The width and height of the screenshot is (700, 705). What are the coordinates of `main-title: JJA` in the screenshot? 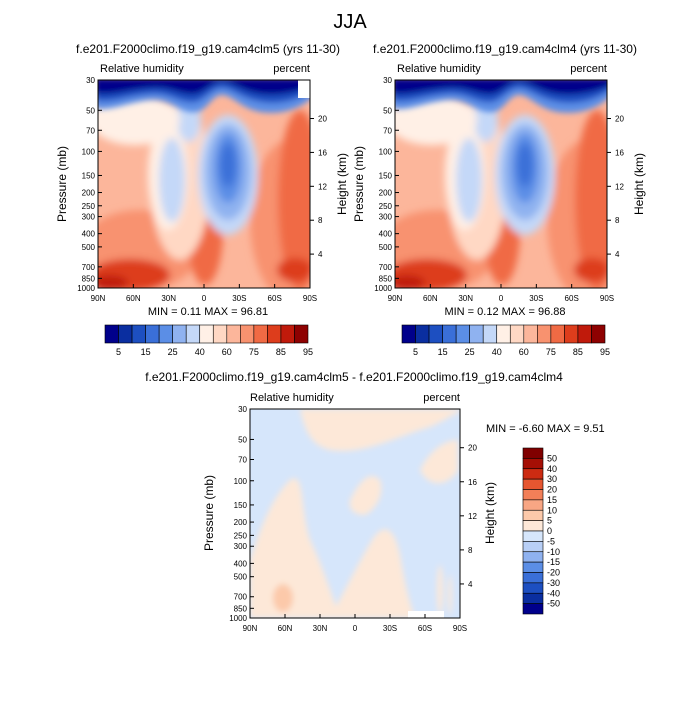 It's located at (350, 22).